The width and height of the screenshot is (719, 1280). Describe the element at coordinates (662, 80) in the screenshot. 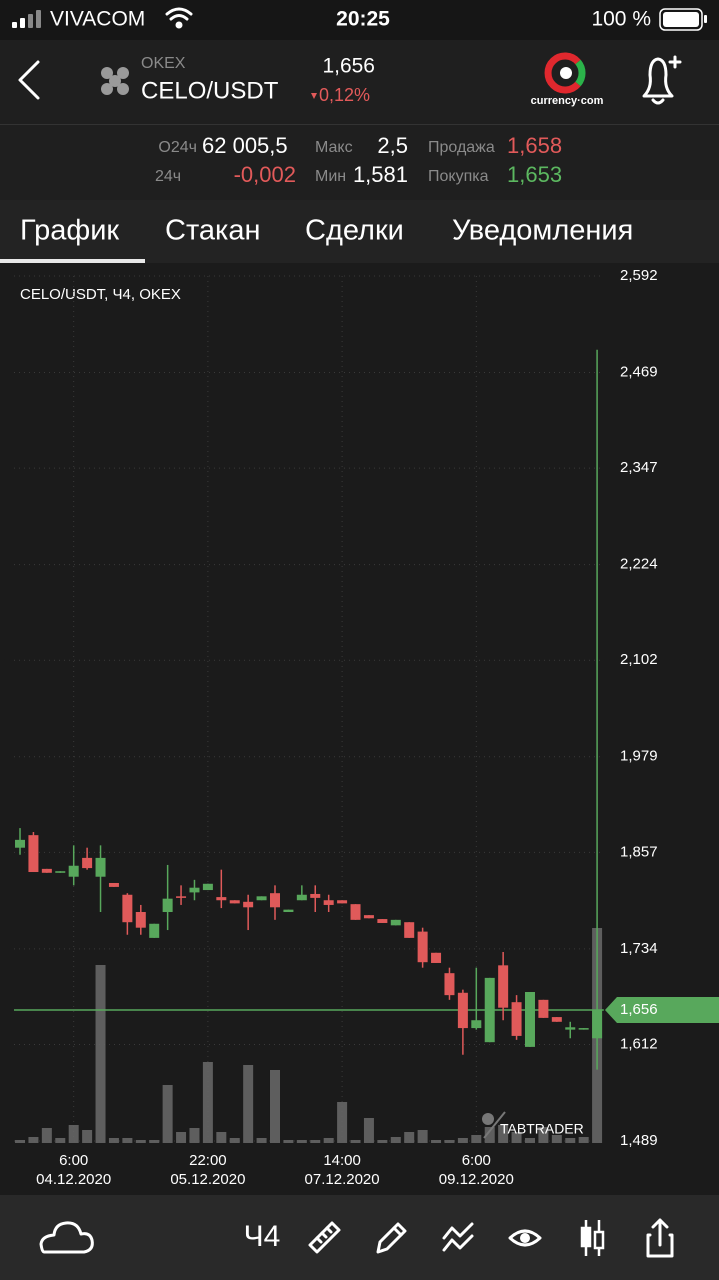

I see `alert-button` at that location.